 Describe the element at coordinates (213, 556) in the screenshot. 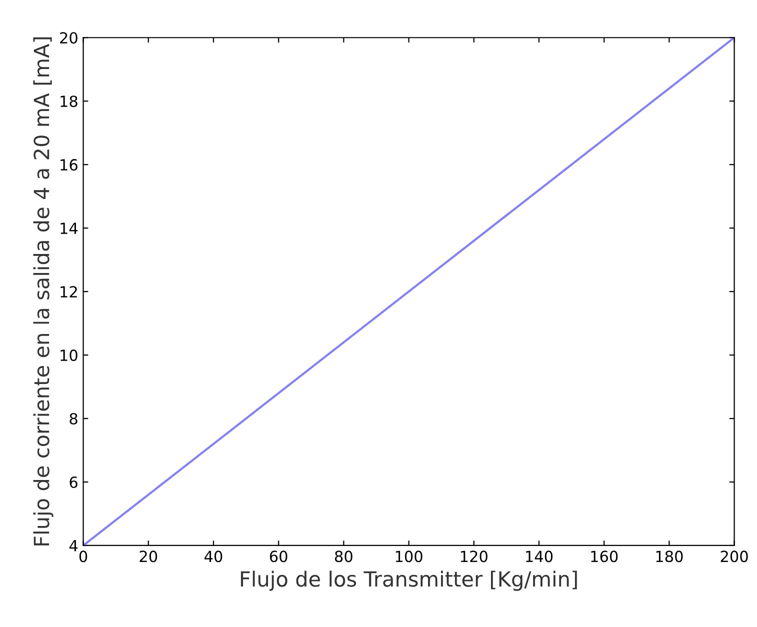

I see `x-tick-label: 40` at that location.